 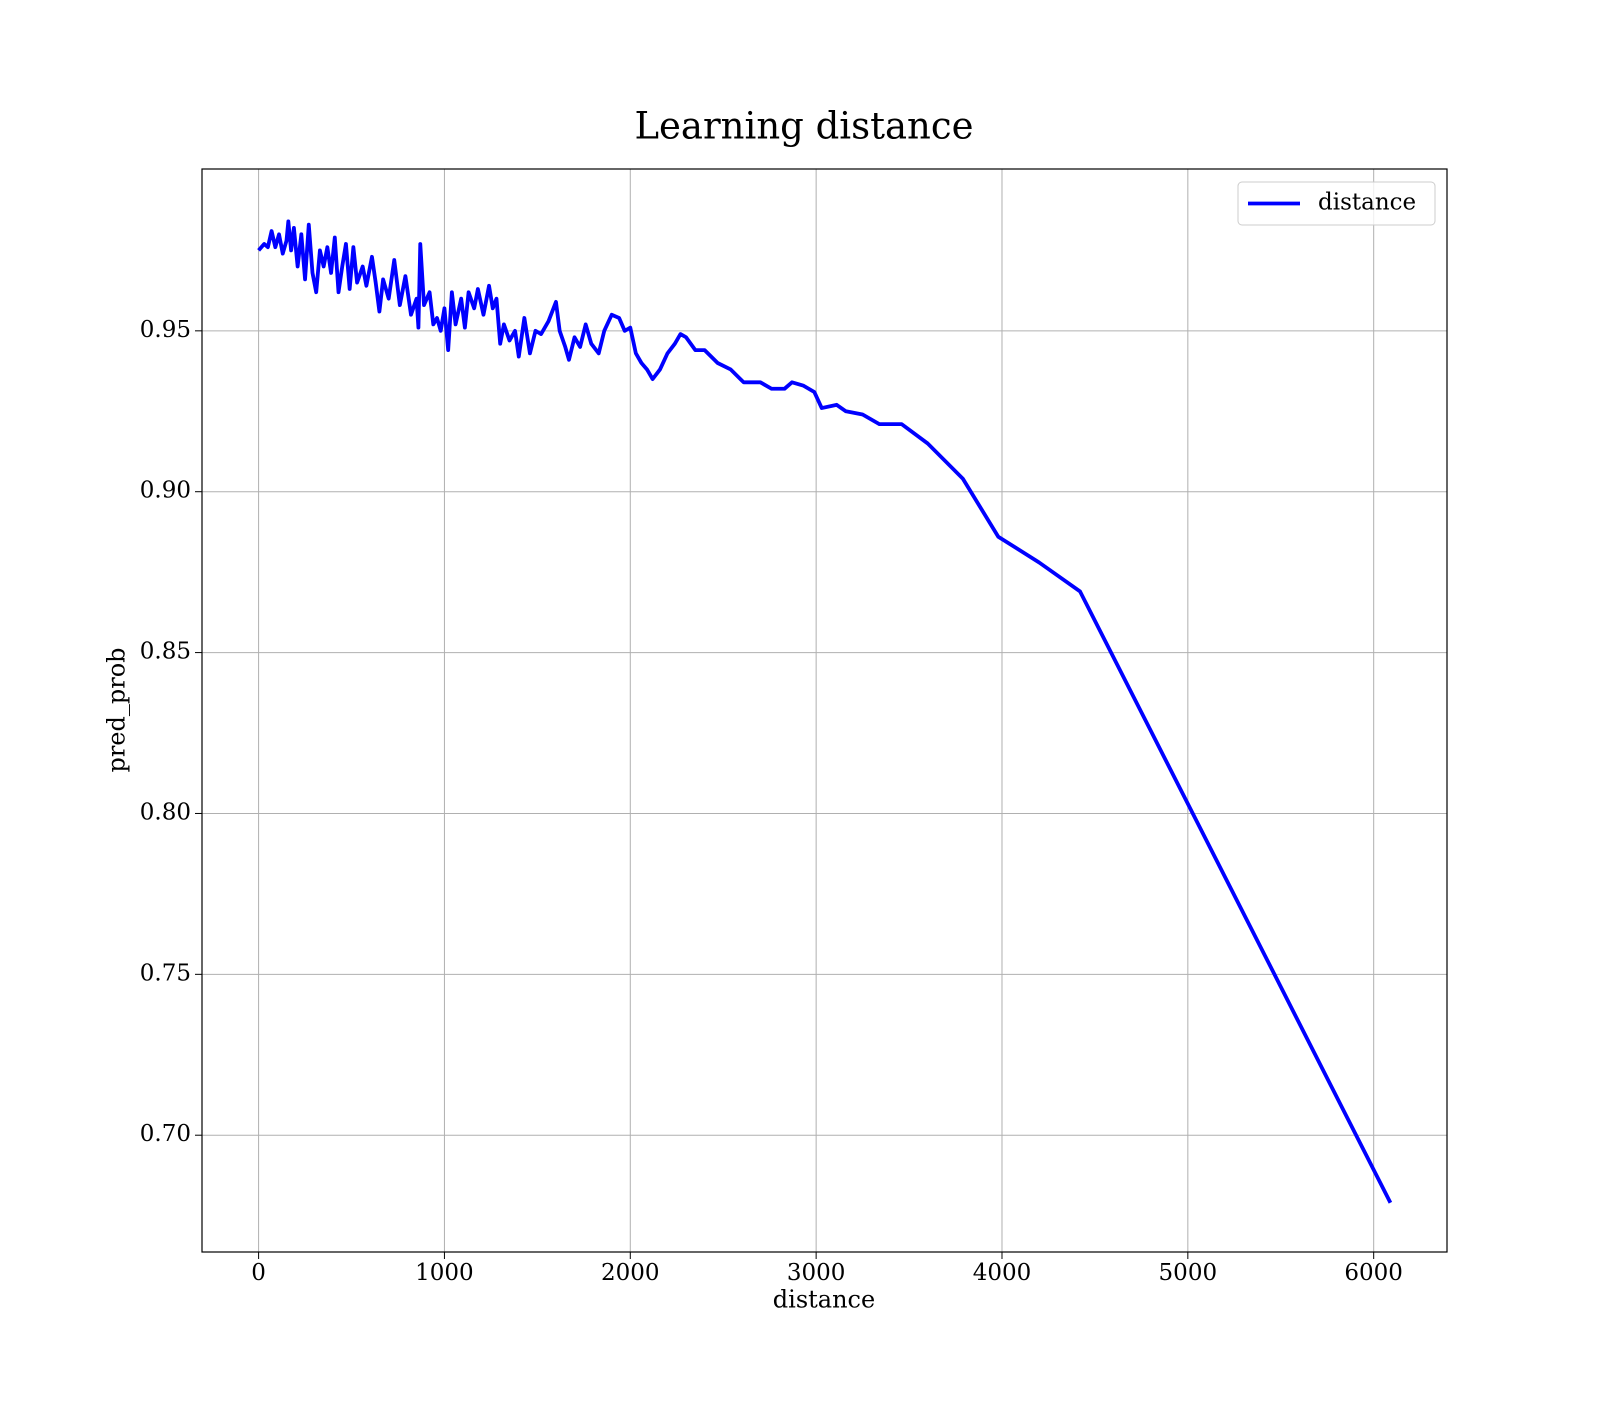 What do you see at coordinates (165, 1134) in the screenshot?
I see `y-tick-label: 0.70` at bounding box center [165, 1134].